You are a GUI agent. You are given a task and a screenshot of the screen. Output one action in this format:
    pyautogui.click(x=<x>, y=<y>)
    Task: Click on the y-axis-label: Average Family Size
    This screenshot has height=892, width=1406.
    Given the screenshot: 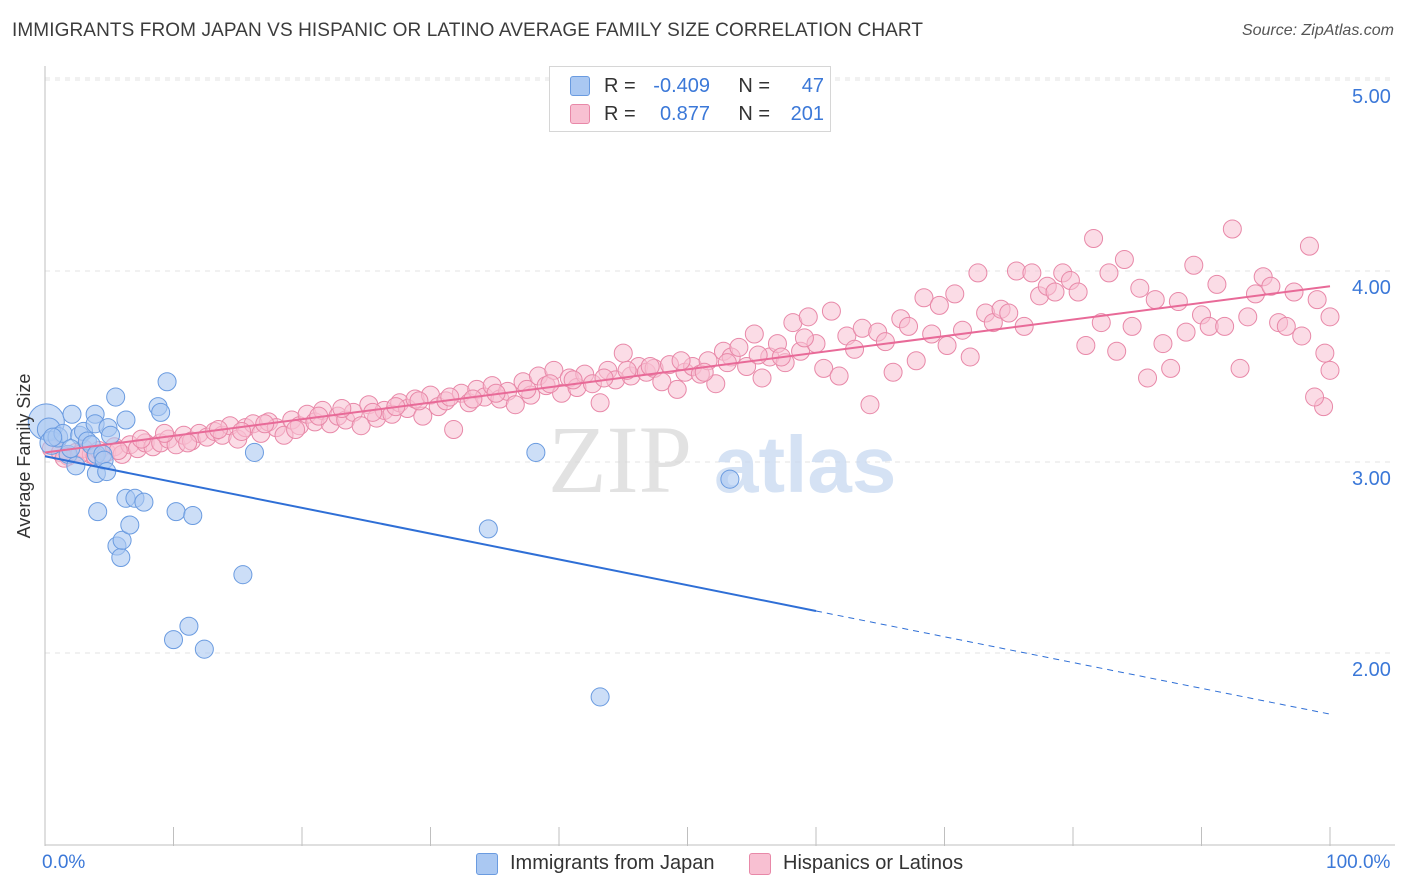 What is the action you would take?
    pyautogui.click(x=24, y=456)
    